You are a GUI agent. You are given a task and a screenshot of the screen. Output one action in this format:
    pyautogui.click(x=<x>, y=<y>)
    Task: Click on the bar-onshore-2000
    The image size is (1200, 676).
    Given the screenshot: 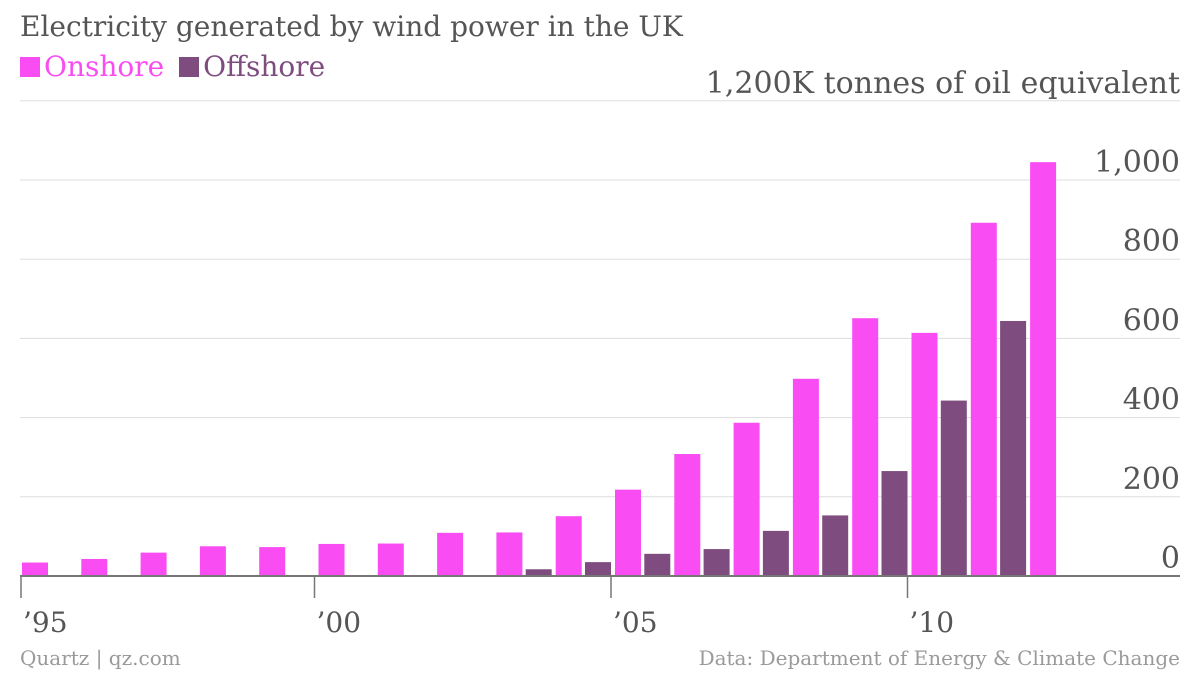 What is the action you would take?
    pyautogui.click(x=331, y=559)
    